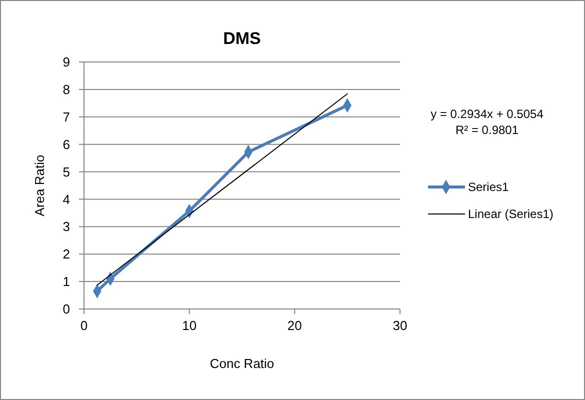 The image size is (585, 400). What do you see at coordinates (400, 325) in the screenshot?
I see `x-tick-label: 30` at bounding box center [400, 325].